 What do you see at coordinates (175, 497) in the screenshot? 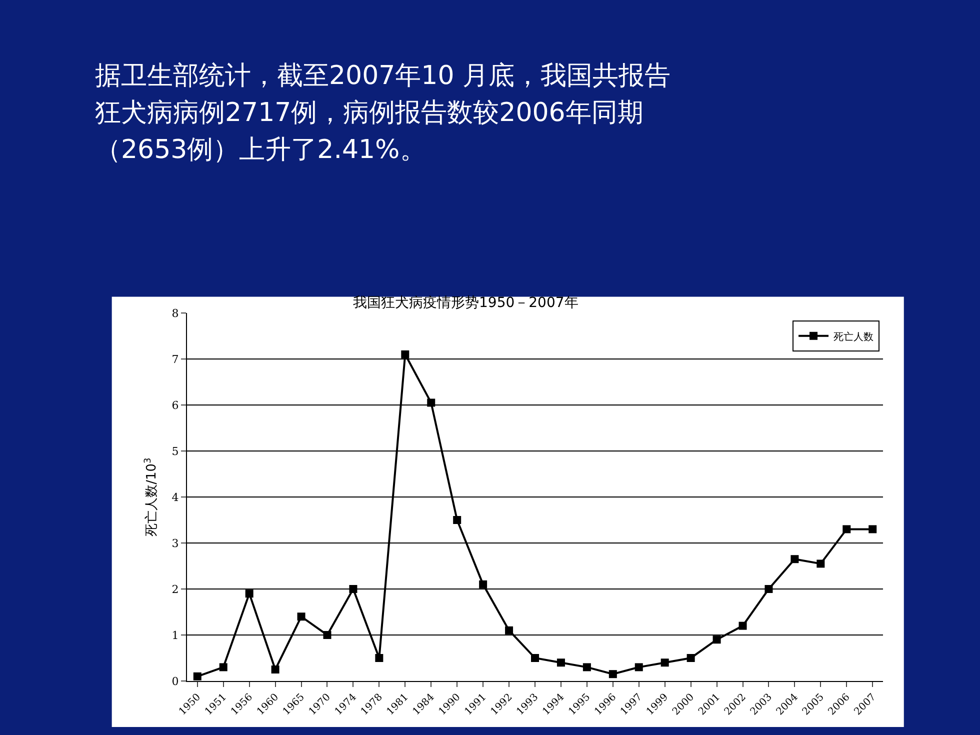
I see `y-tick-label: 4` at bounding box center [175, 497].